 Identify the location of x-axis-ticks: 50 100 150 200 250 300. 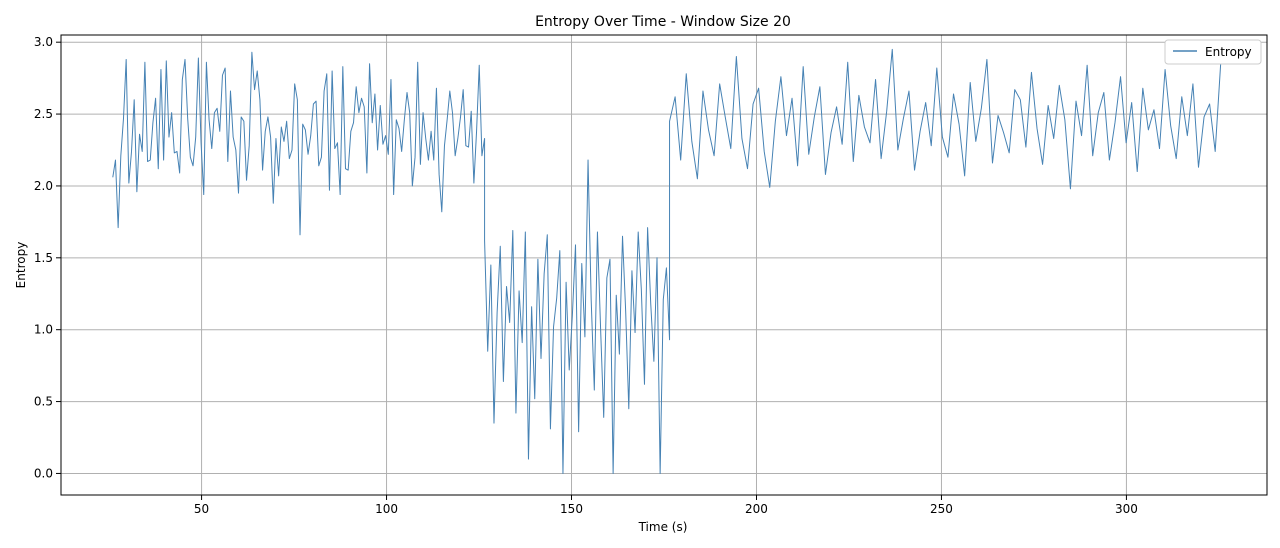
(666, 505).